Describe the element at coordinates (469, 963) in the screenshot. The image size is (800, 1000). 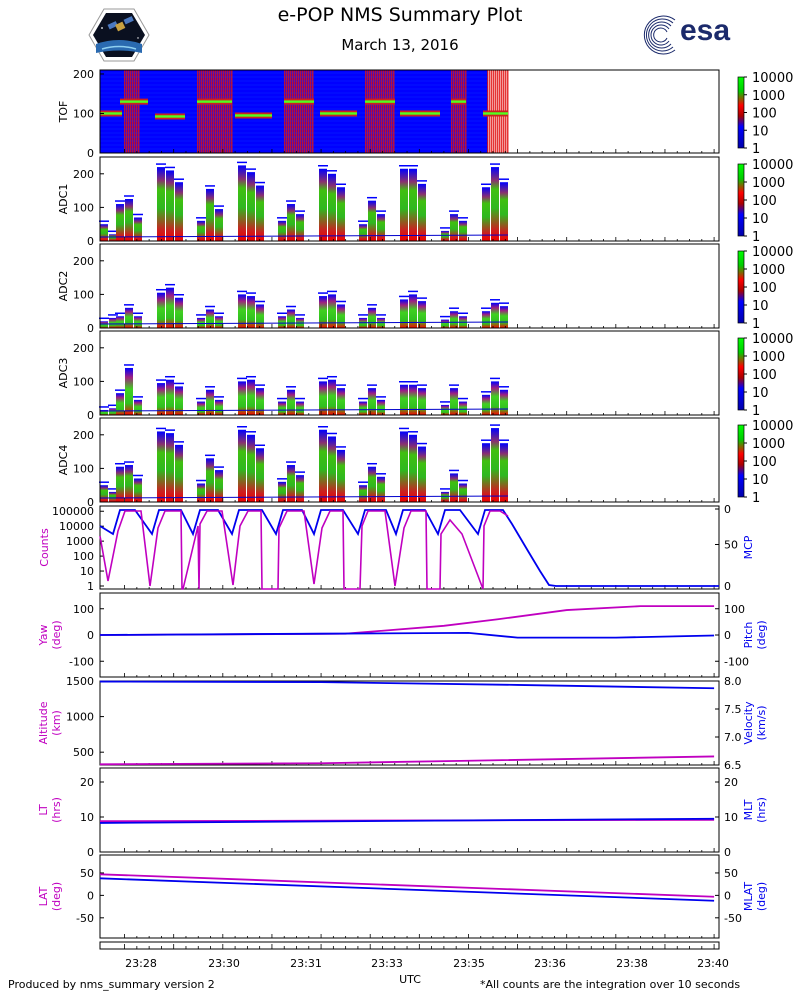
I see `time-tick-label: 23:35` at that location.